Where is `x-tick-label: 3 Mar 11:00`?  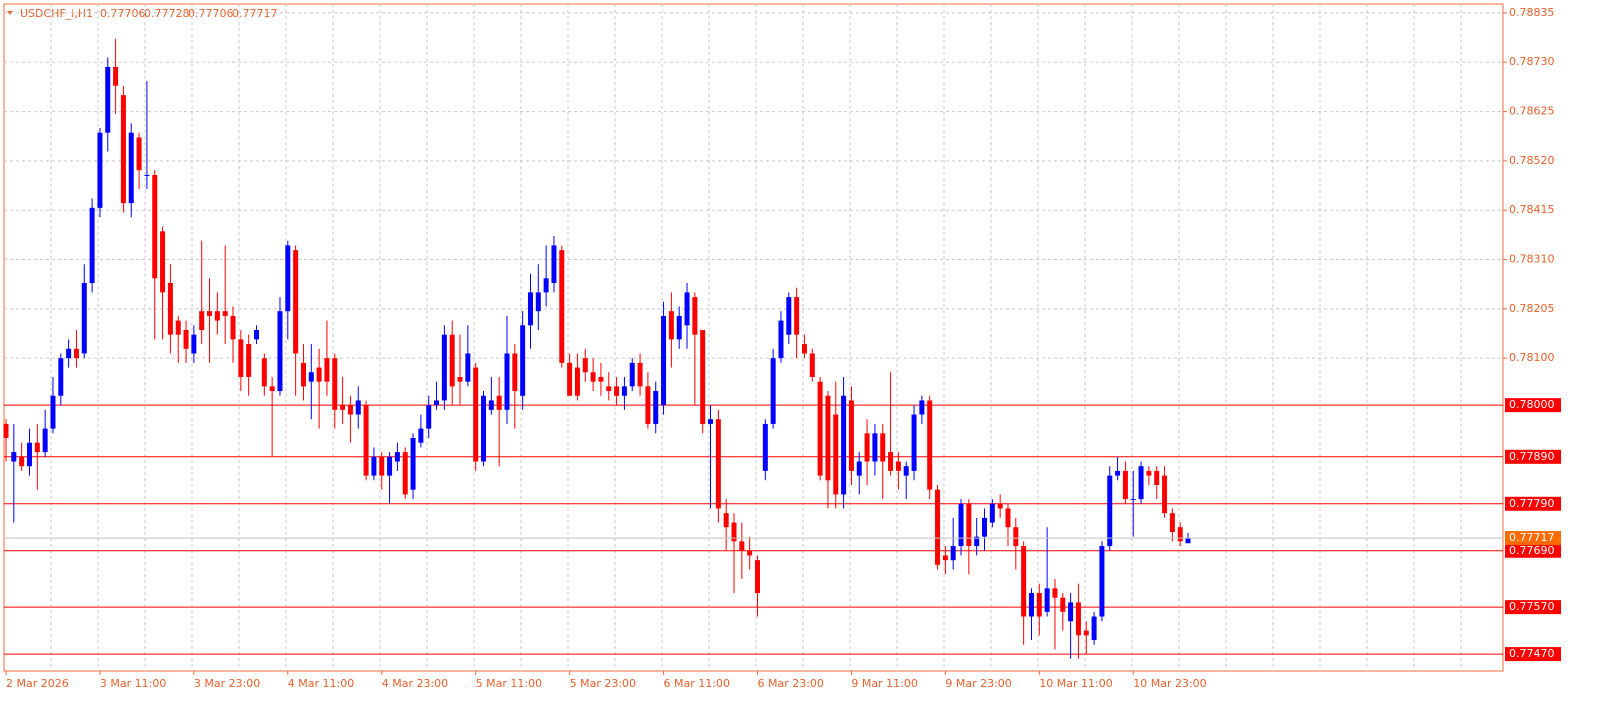
x-tick-label: 3 Mar 11:00 is located at coordinates (133, 683).